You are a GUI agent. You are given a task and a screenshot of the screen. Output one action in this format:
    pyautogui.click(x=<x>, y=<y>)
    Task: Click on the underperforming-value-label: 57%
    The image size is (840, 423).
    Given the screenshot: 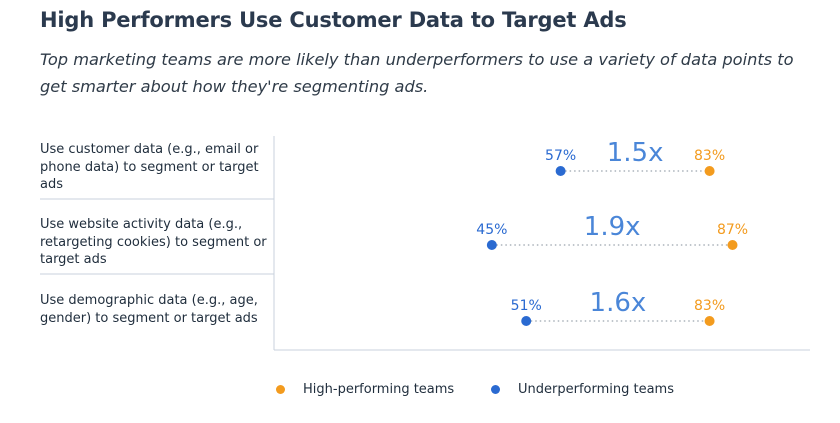 What is the action you would take?
    pyautogui.click(x=560, y=156)
    